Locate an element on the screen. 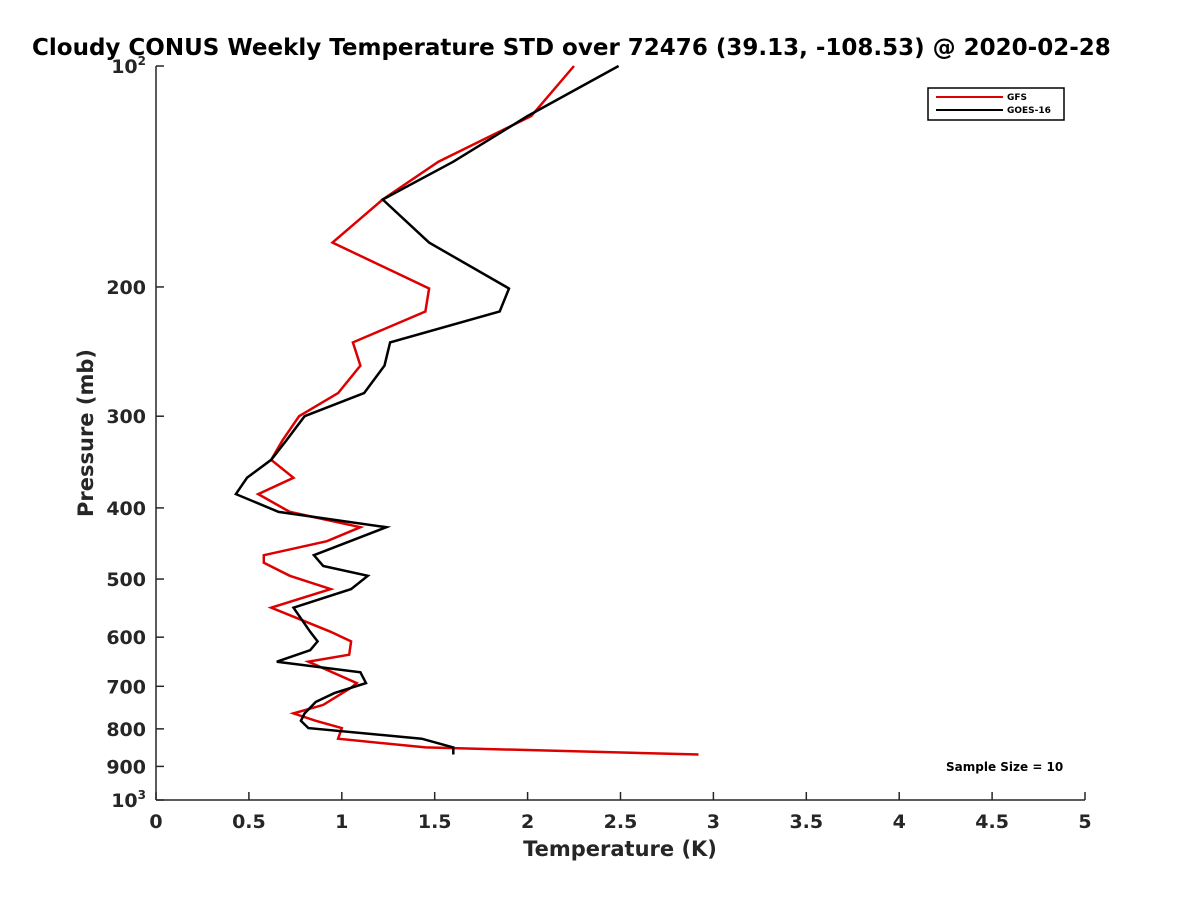 The width and height of the screenshot is (1200, 900). y-tick-label: 700 is located at coordinates (126, 687).